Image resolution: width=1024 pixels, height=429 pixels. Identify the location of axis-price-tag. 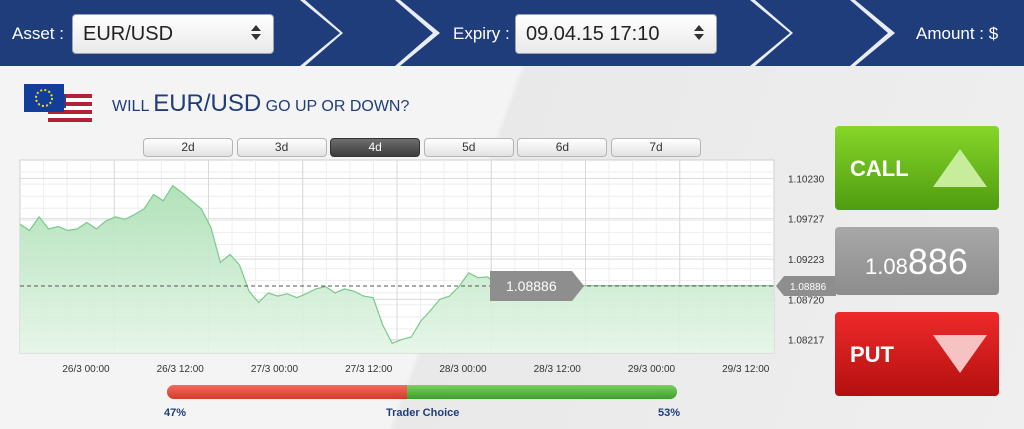
(806, 286).